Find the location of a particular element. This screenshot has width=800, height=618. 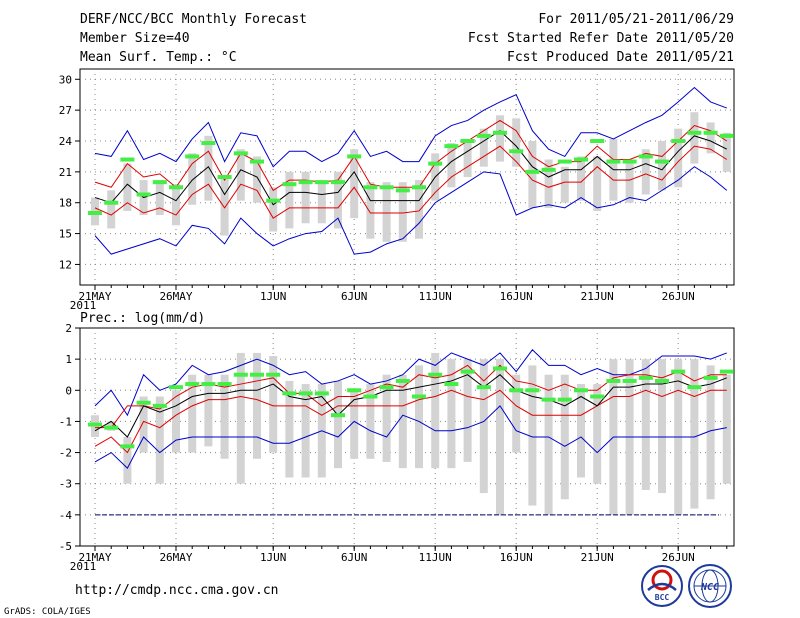

x-tick-label: 26MAY is located at coordinates (175, 557).